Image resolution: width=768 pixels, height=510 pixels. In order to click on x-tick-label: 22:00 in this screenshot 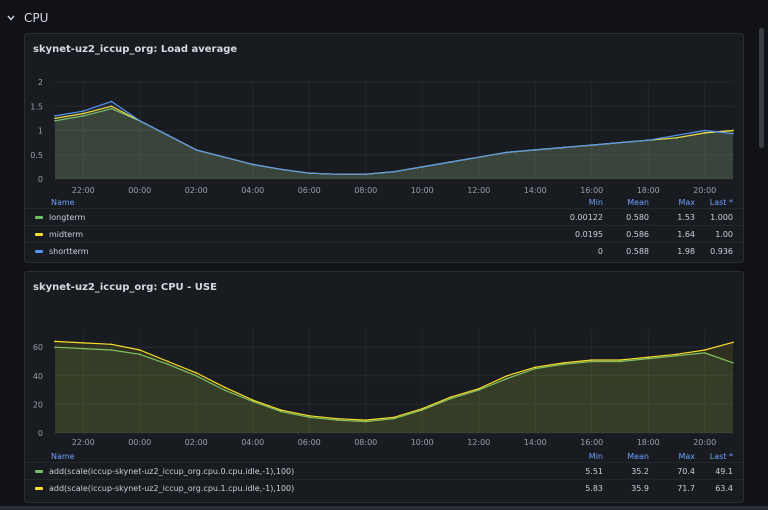, I will do `click(83, 442)`.